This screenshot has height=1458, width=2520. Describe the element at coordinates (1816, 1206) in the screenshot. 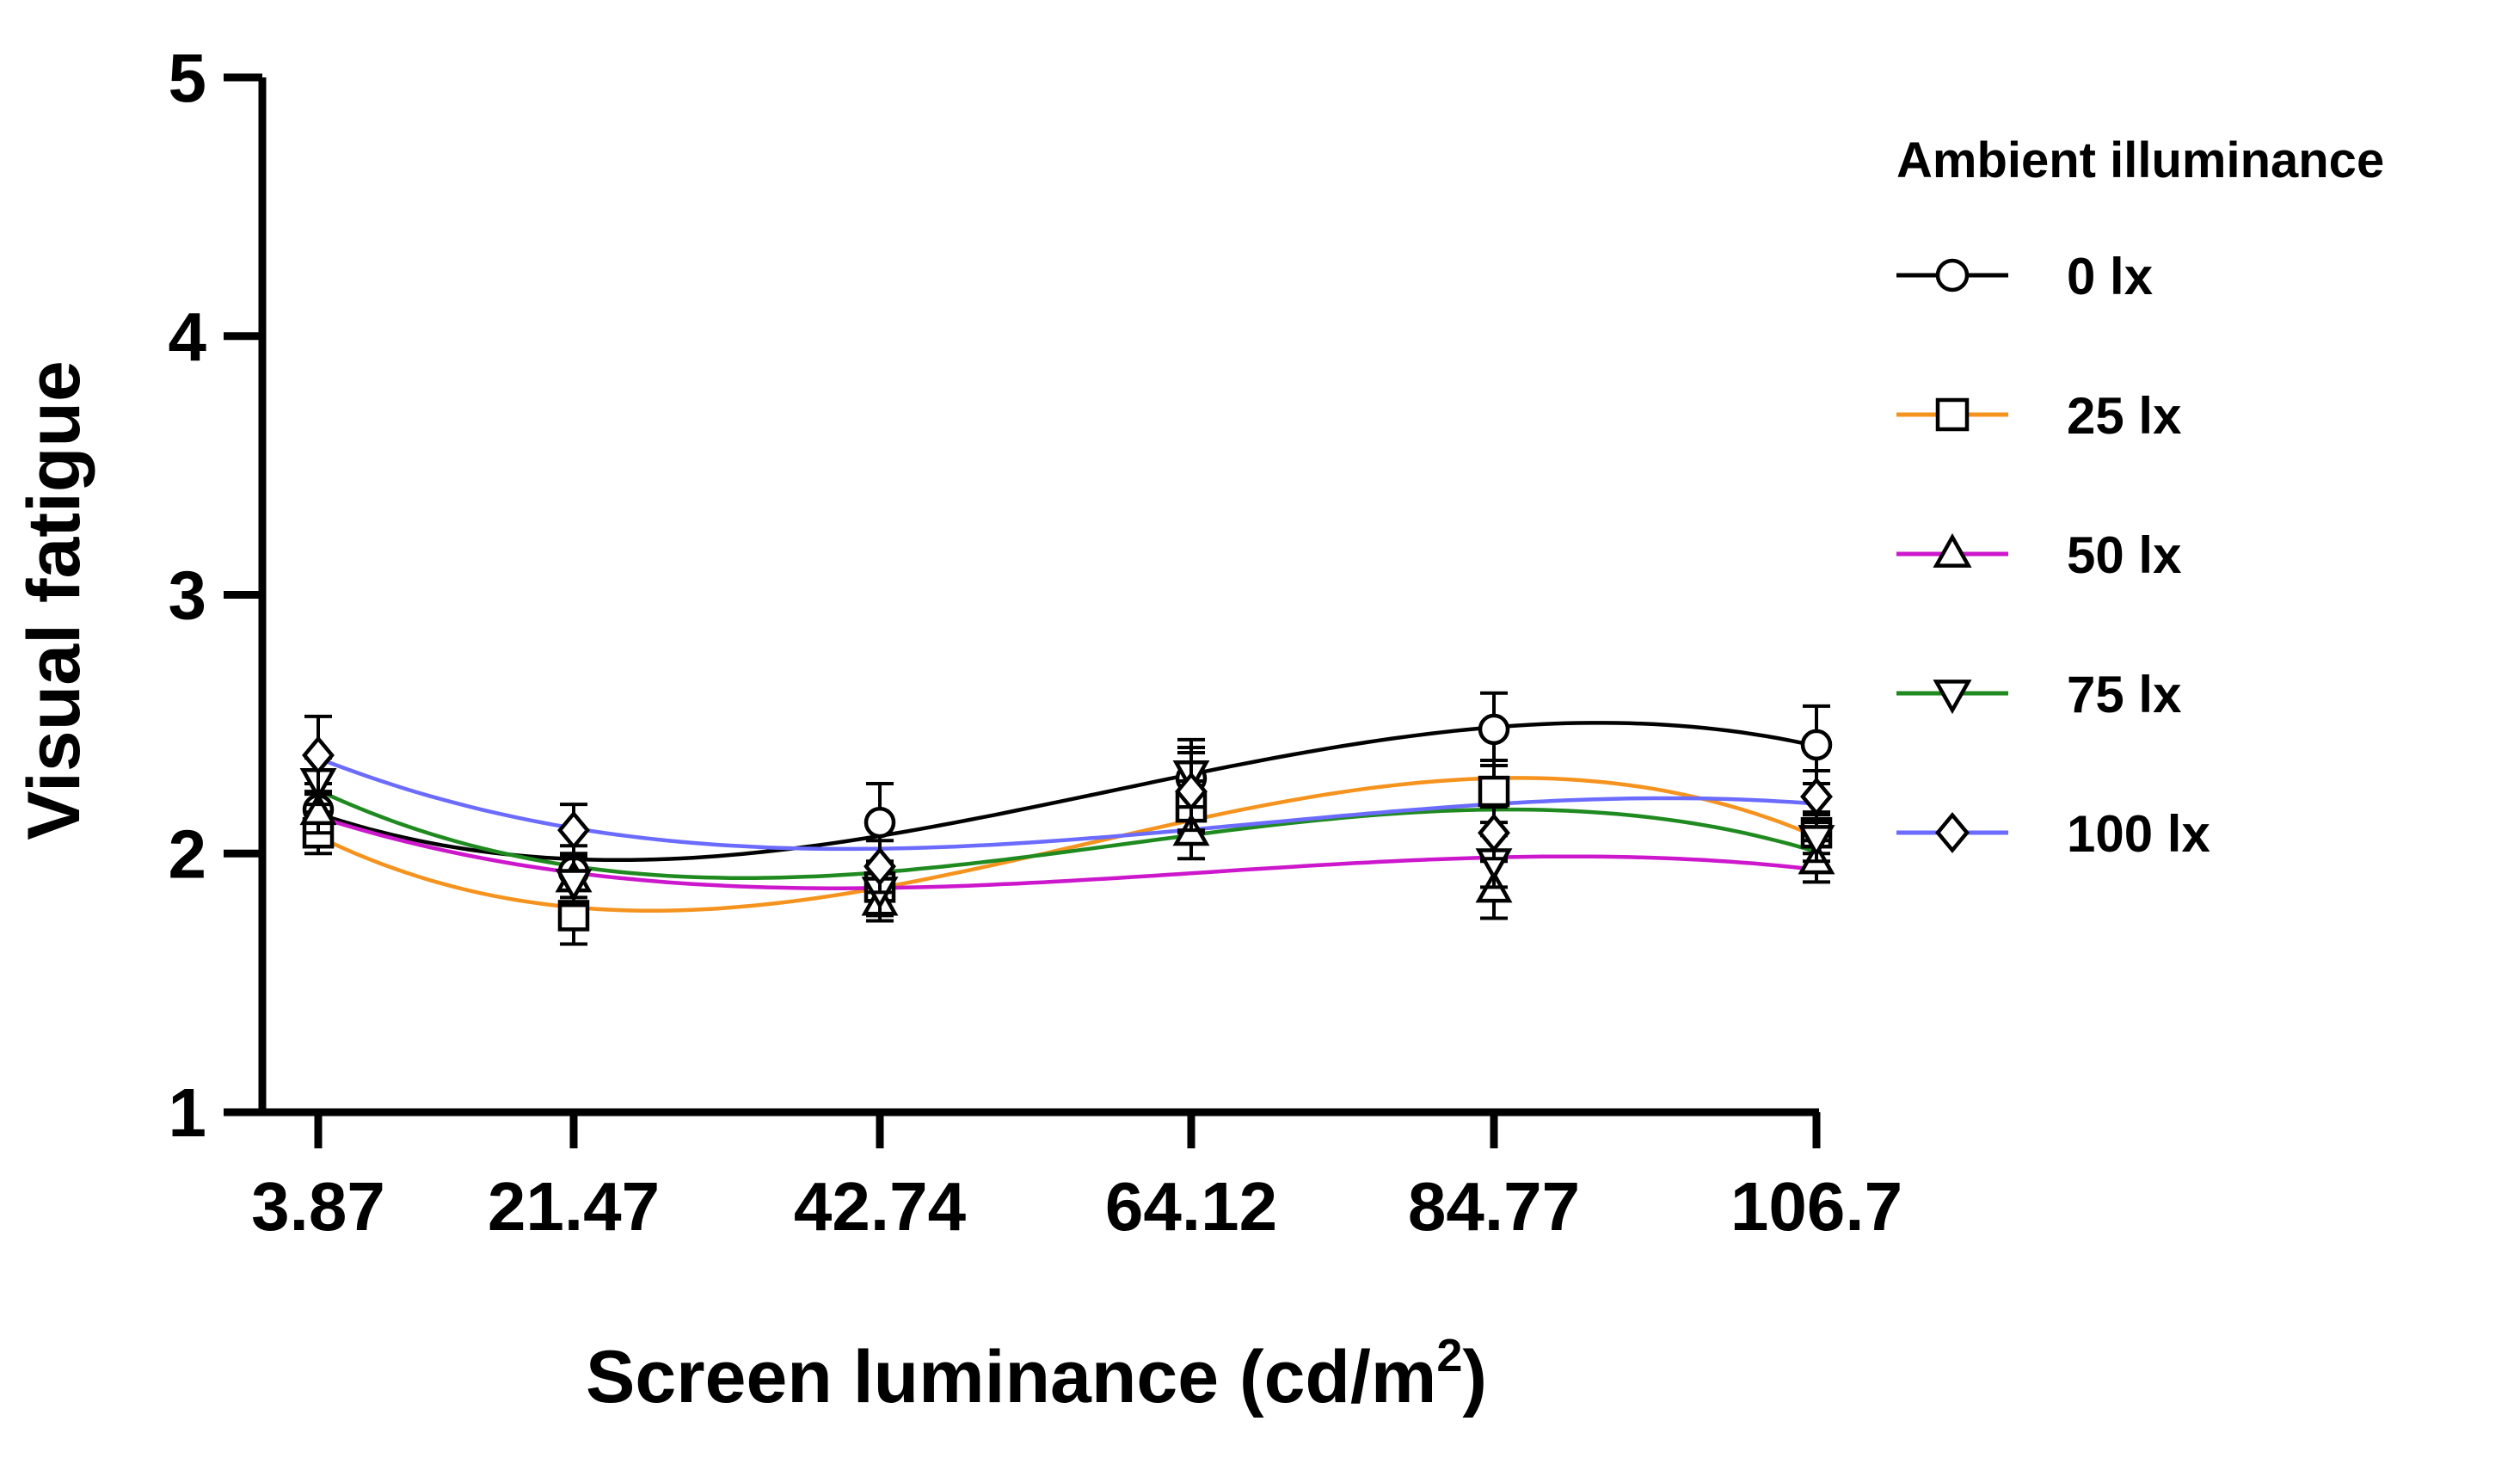

I see `x-tick-label: 106.7` at that location.